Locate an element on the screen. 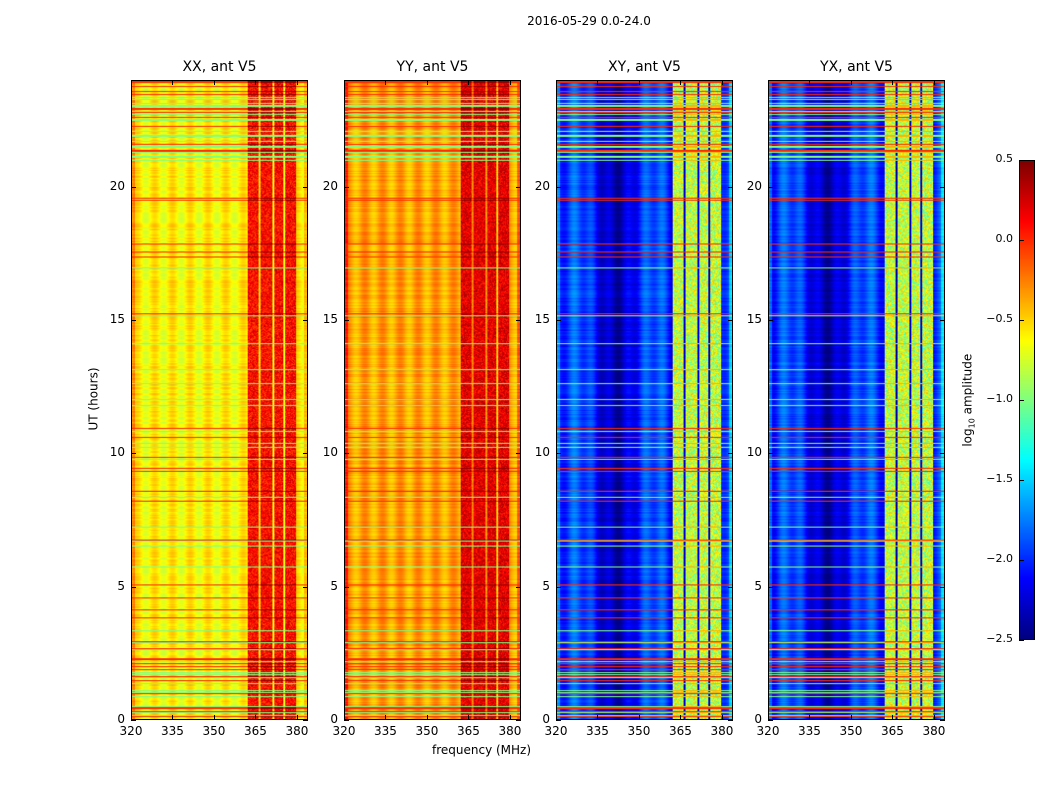  figure-title: 2016-05-29 0.0-24.0 is located at coordinates (589, 21).